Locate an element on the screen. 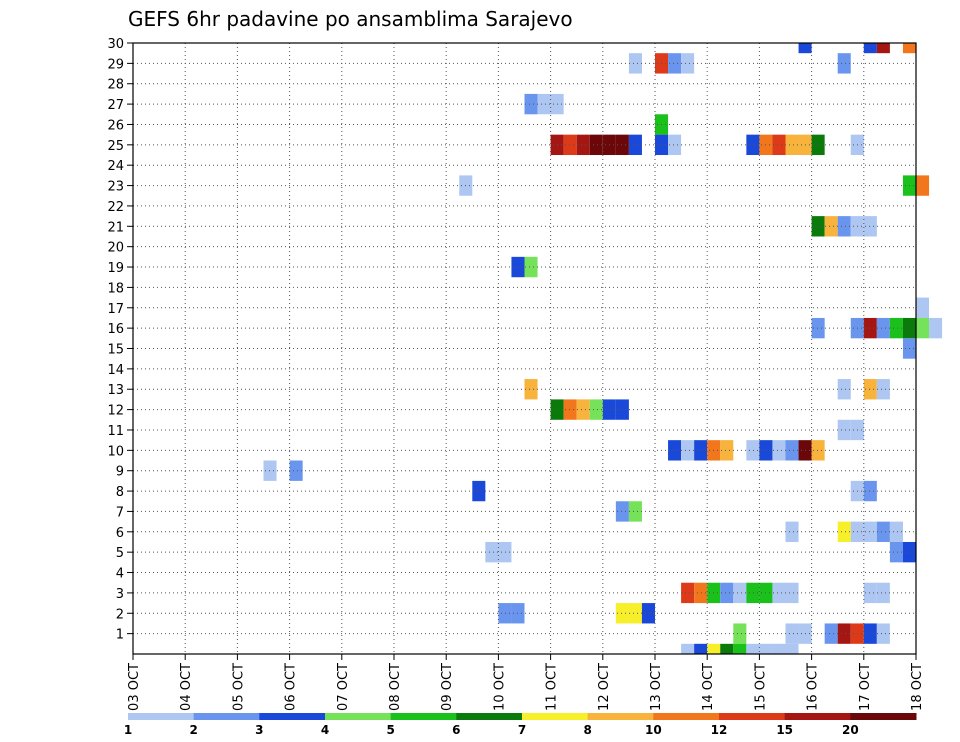 This screenshot has height=742, width=960. y-tick-label: 15 is located at coordinates (115, 350).